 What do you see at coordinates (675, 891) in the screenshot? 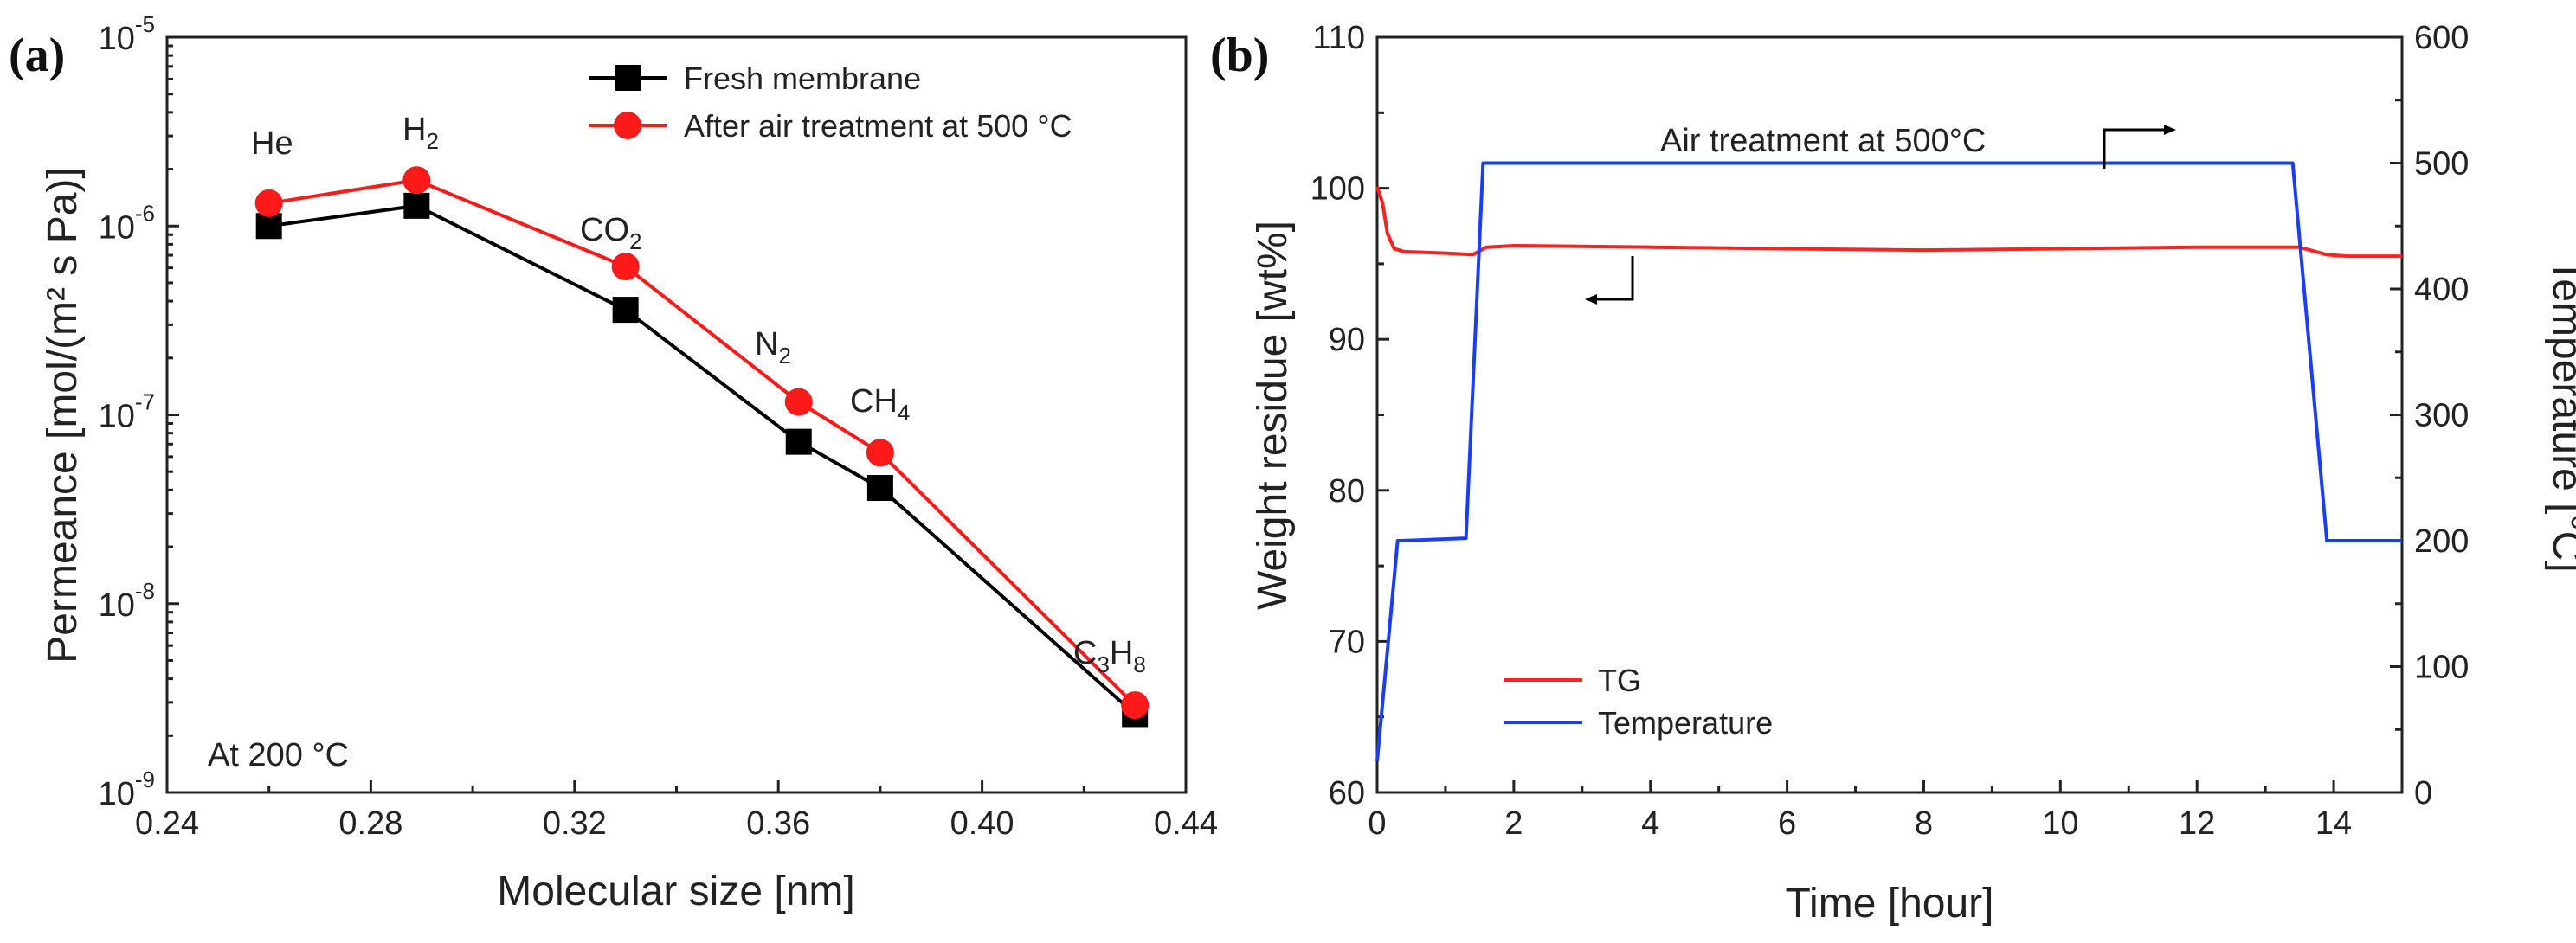
I see `panel-a-x-axis-title: Molecular size [nm]` at bounding box center [675, 891].